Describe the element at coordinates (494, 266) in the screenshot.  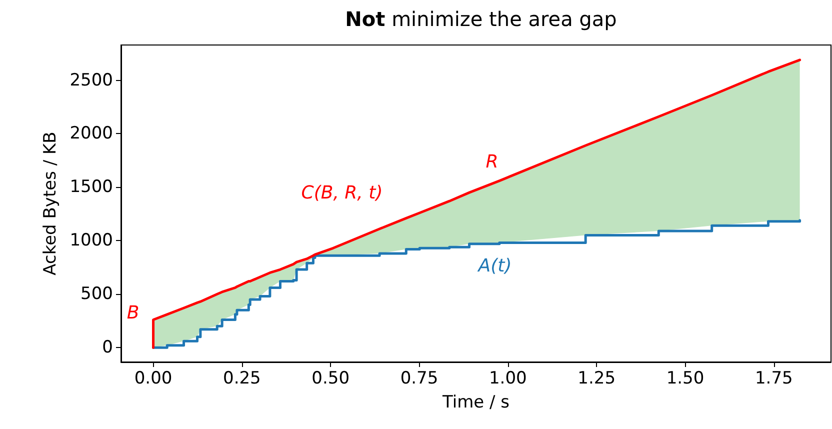
I see `annotation: A(t)` at that location.